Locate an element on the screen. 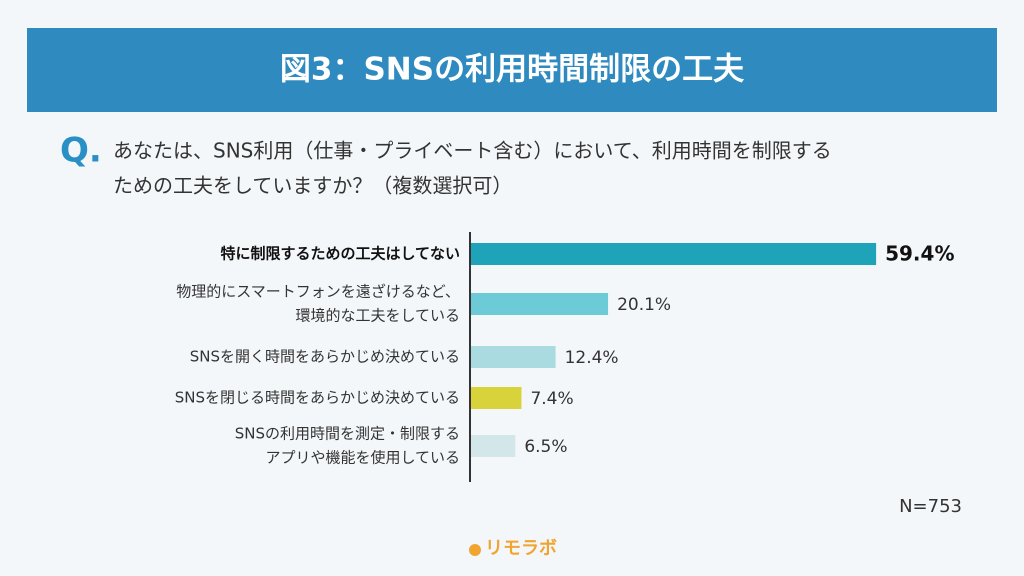 This screenshot has height=576, width=1024. question-line: あなたは、SNS利用（仕事・プライベート含む）において、利用時間を制限する is located at coordinates (472, 151).